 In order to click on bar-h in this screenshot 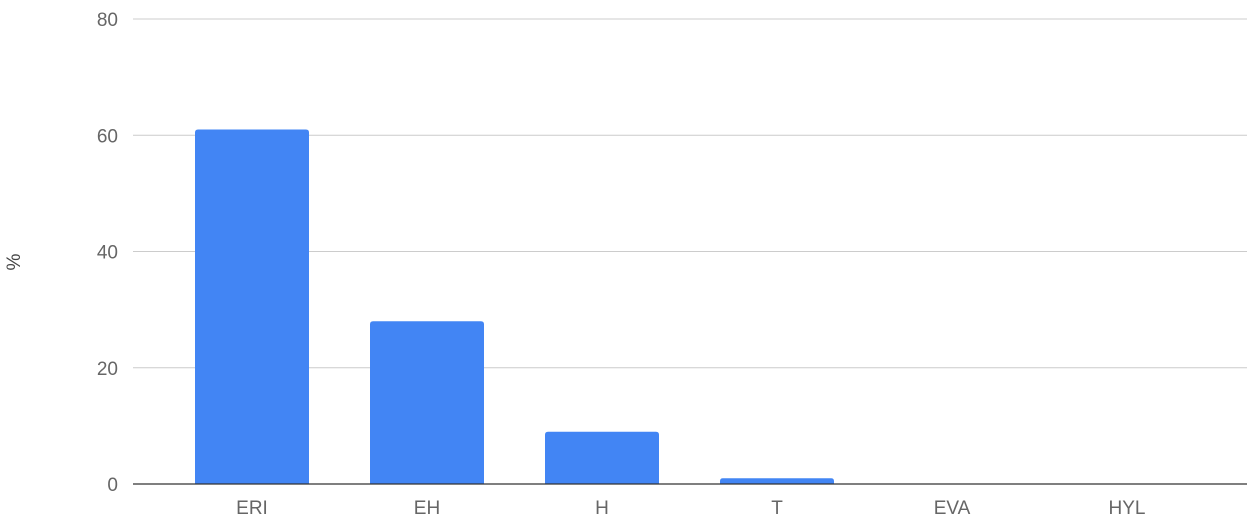, I will do `click(602, 457)`.